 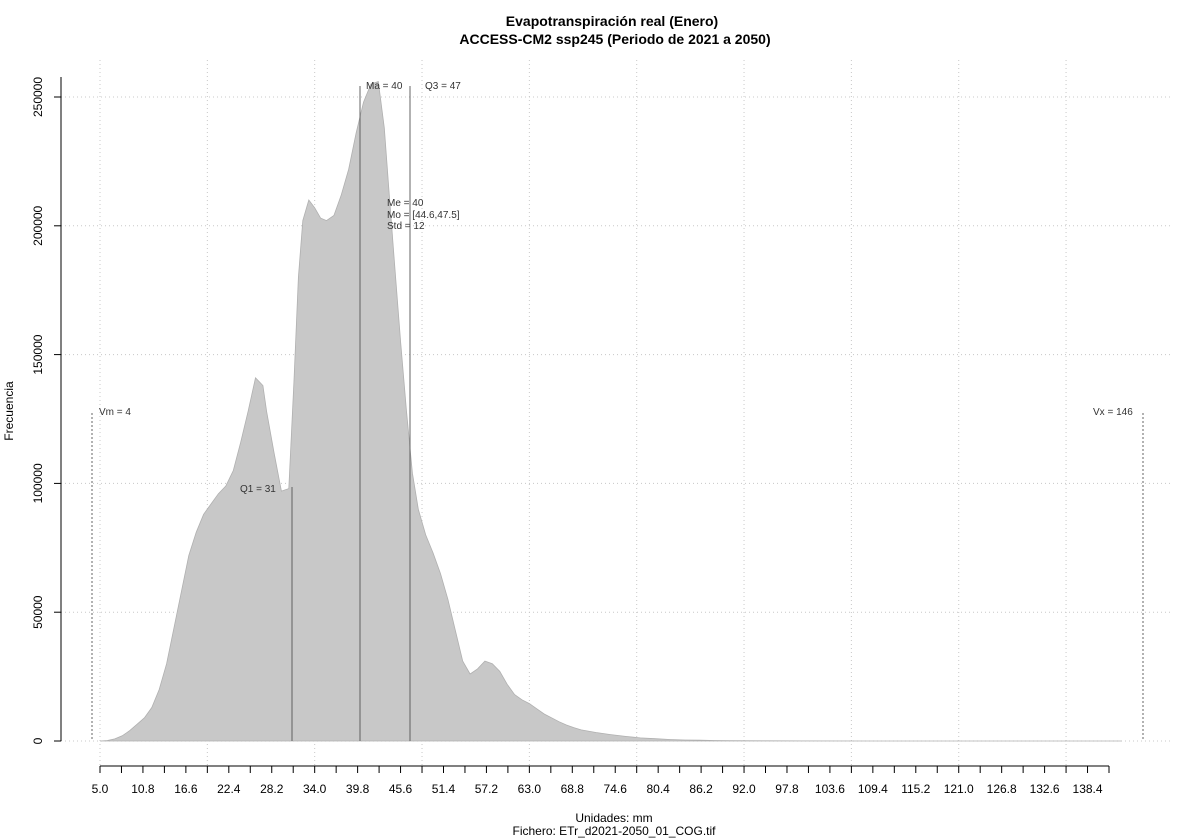 I want to click on file-footer: Fichero: ETr_d2021-2050_01_COG.tif, so click(x=615, y=831).